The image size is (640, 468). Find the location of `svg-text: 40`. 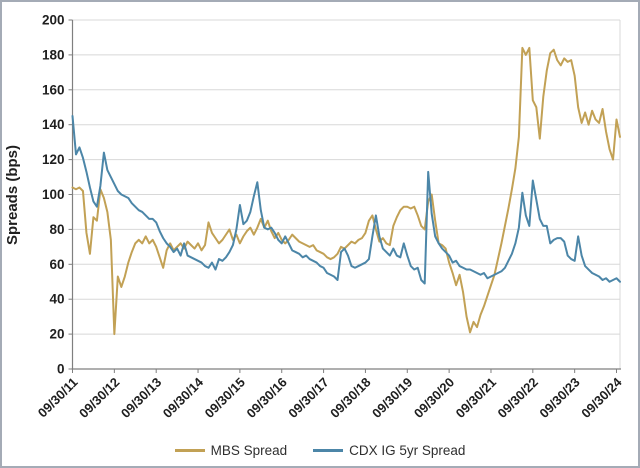

svg-text: 40 is located at coordinates (56, 299).